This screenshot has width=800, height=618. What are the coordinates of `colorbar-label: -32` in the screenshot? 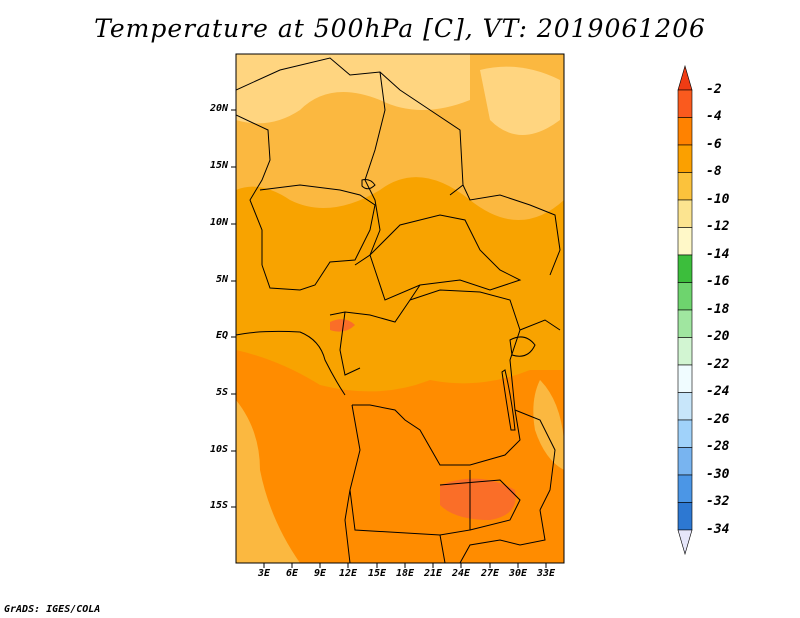 It's located at (718, 501).